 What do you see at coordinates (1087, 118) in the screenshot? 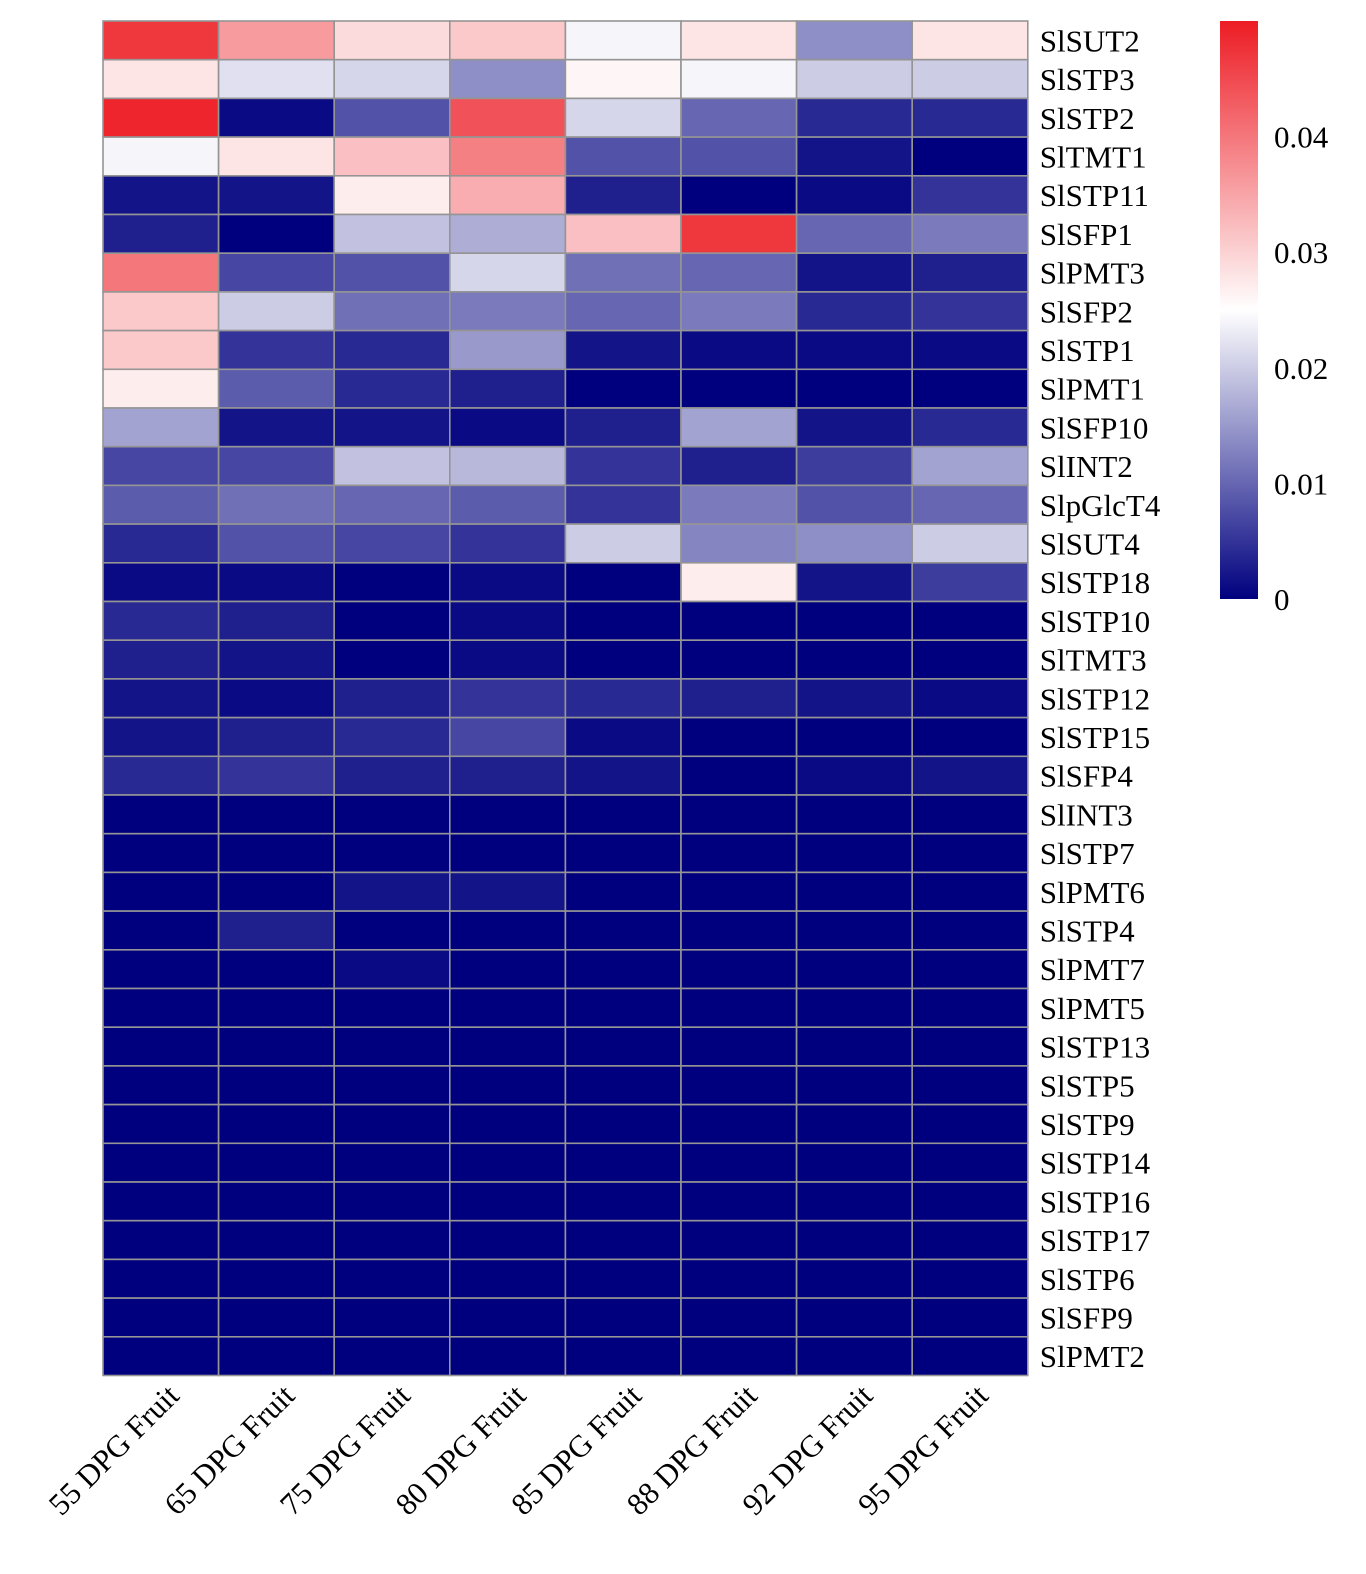
I see `row-label: SlSTP2` at bounding box center [1087, 118].